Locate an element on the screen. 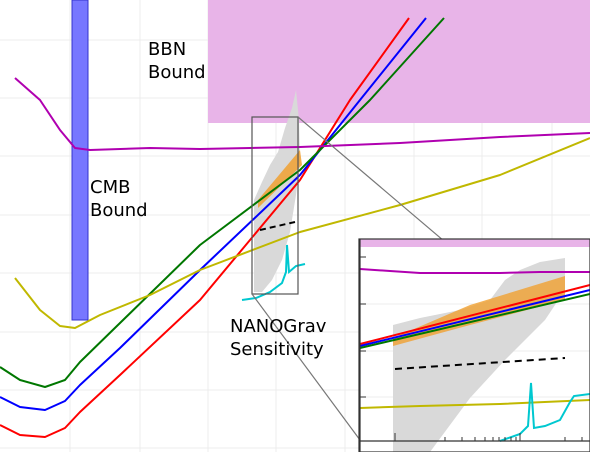 This screenshot has height=452, width=590. nanograv-sensitivity-region is located at coordinates (277, 191).